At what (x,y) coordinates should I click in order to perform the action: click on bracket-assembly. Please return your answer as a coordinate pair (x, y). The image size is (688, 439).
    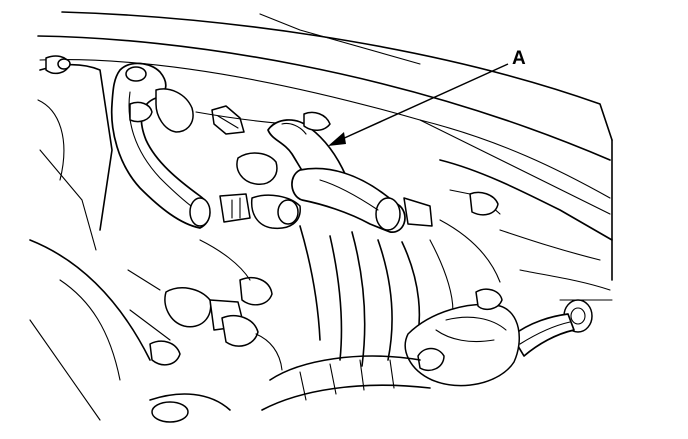
    Looking at the image, I should click on (210, 111).